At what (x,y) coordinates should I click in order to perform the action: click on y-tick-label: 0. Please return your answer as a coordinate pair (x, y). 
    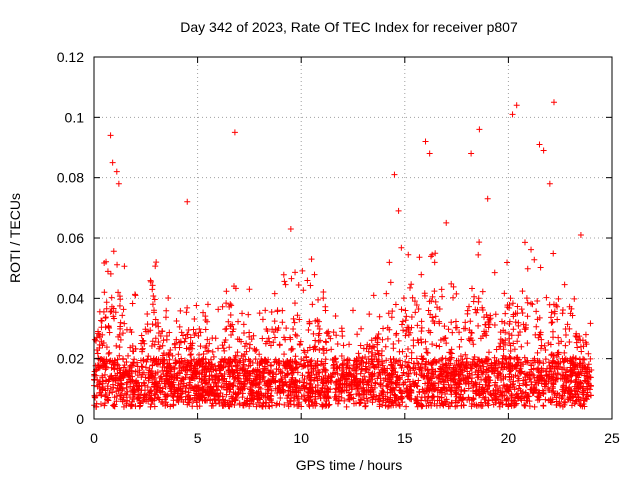
    Looking at the image, I should click on (80, 419).